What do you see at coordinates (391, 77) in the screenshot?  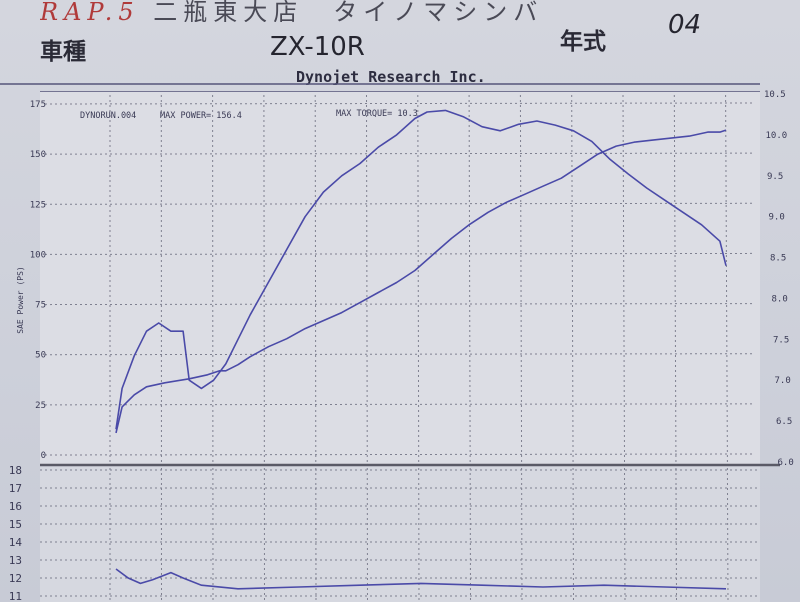 I see `company-name: Dynojet Research Inc.` at bounding box center [391, 77].